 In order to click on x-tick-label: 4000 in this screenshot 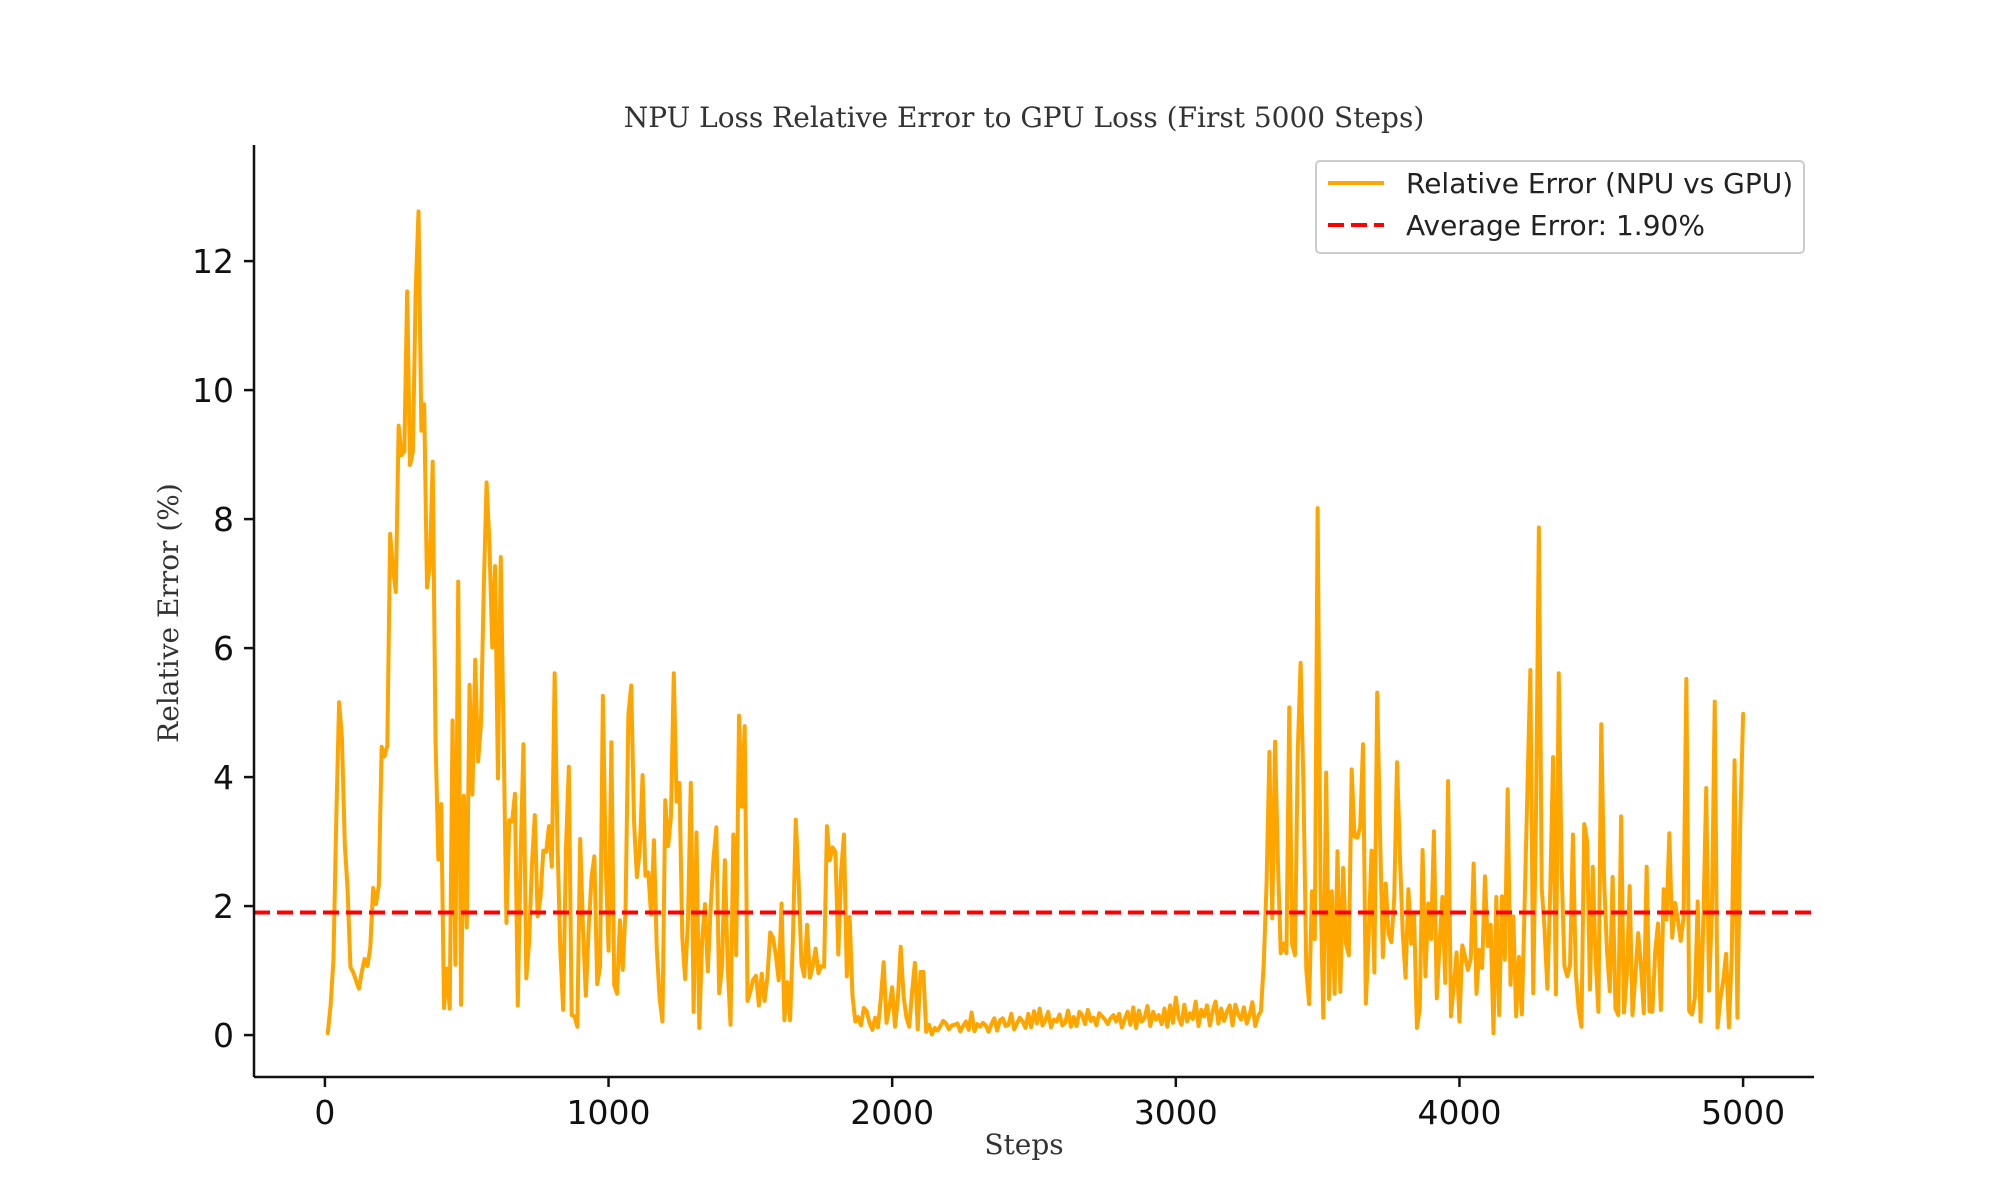, I will do `click(1459, 1112)`.